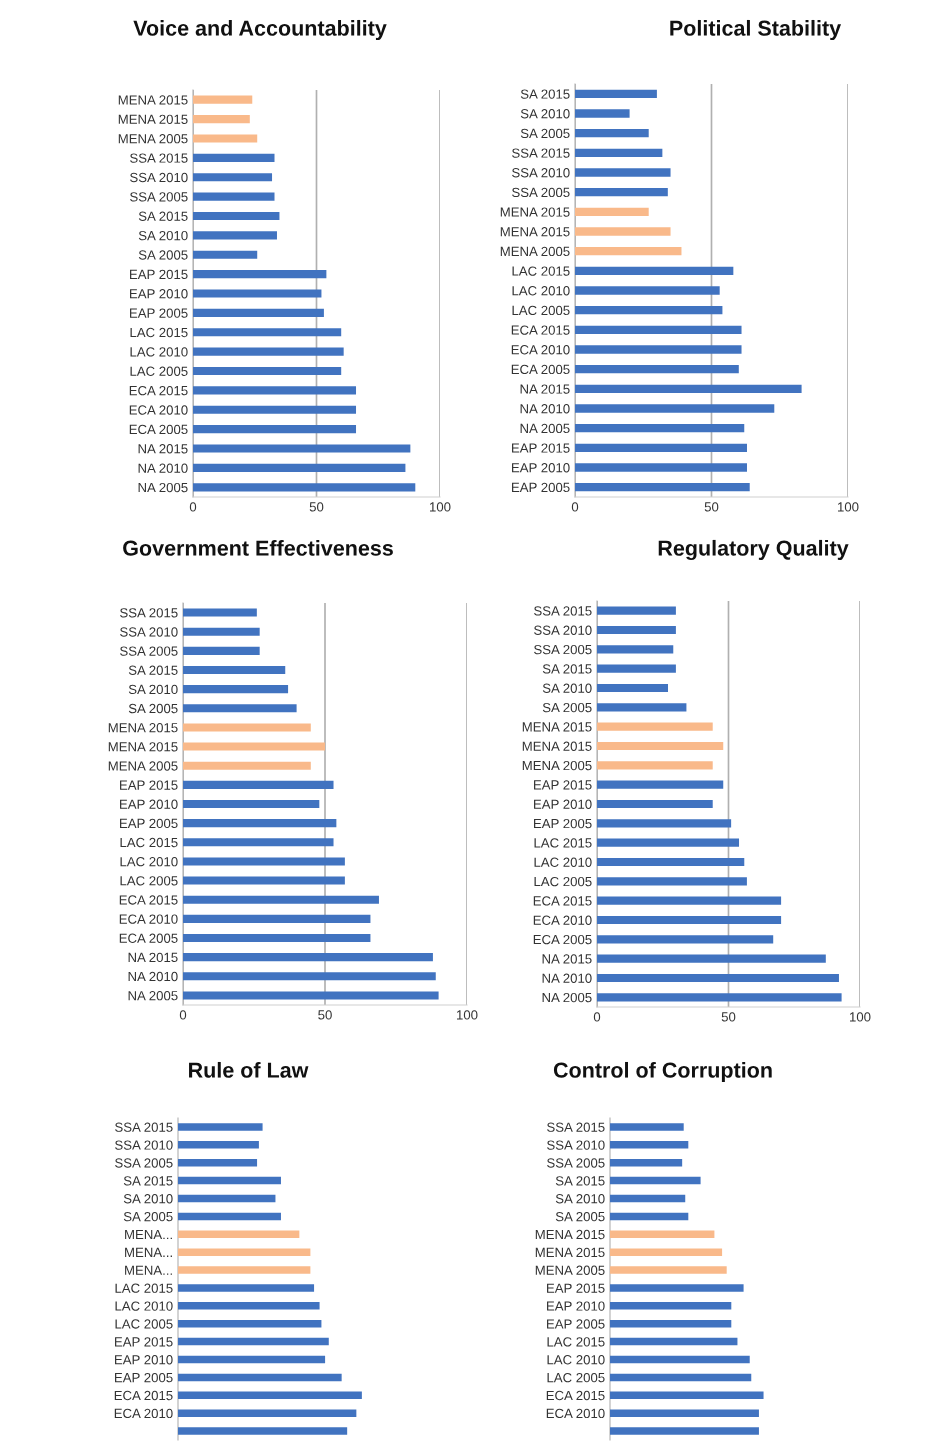  I want to click on y-tick-label: SA 2010, so click(567, 688).